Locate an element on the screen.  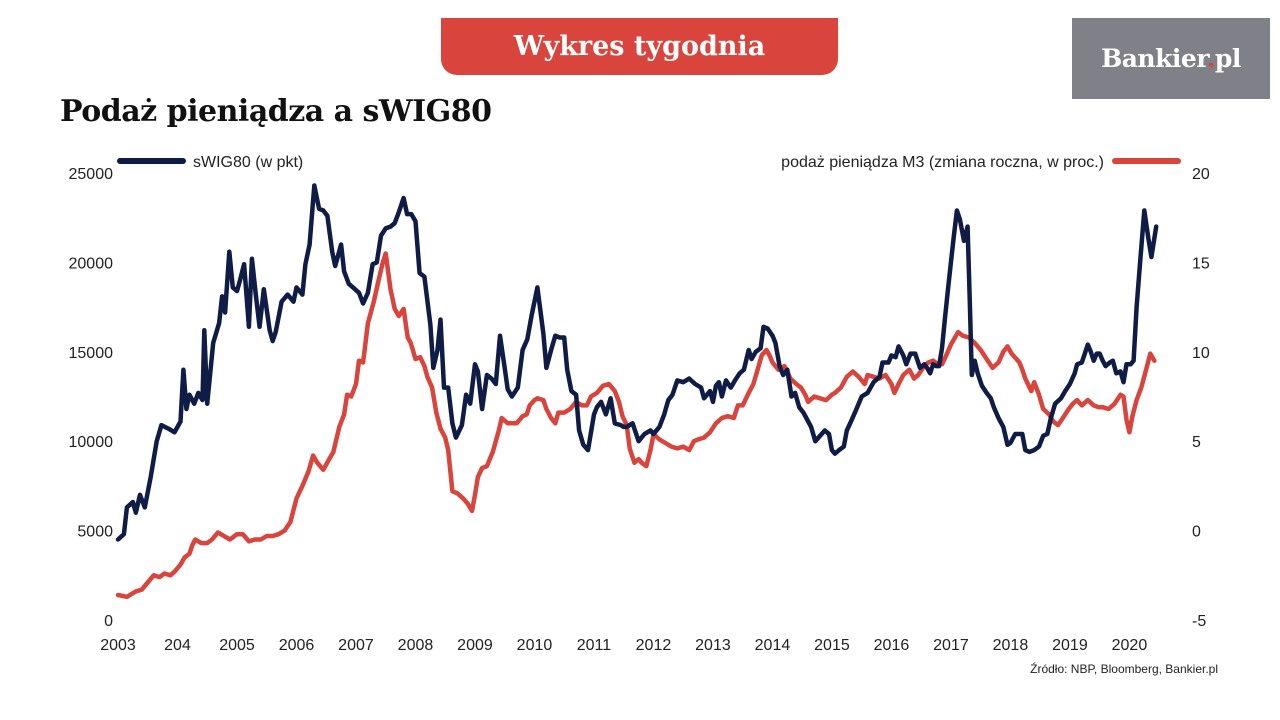
banner-label: Wykres tygodnia is located at coordinates (639, 46).